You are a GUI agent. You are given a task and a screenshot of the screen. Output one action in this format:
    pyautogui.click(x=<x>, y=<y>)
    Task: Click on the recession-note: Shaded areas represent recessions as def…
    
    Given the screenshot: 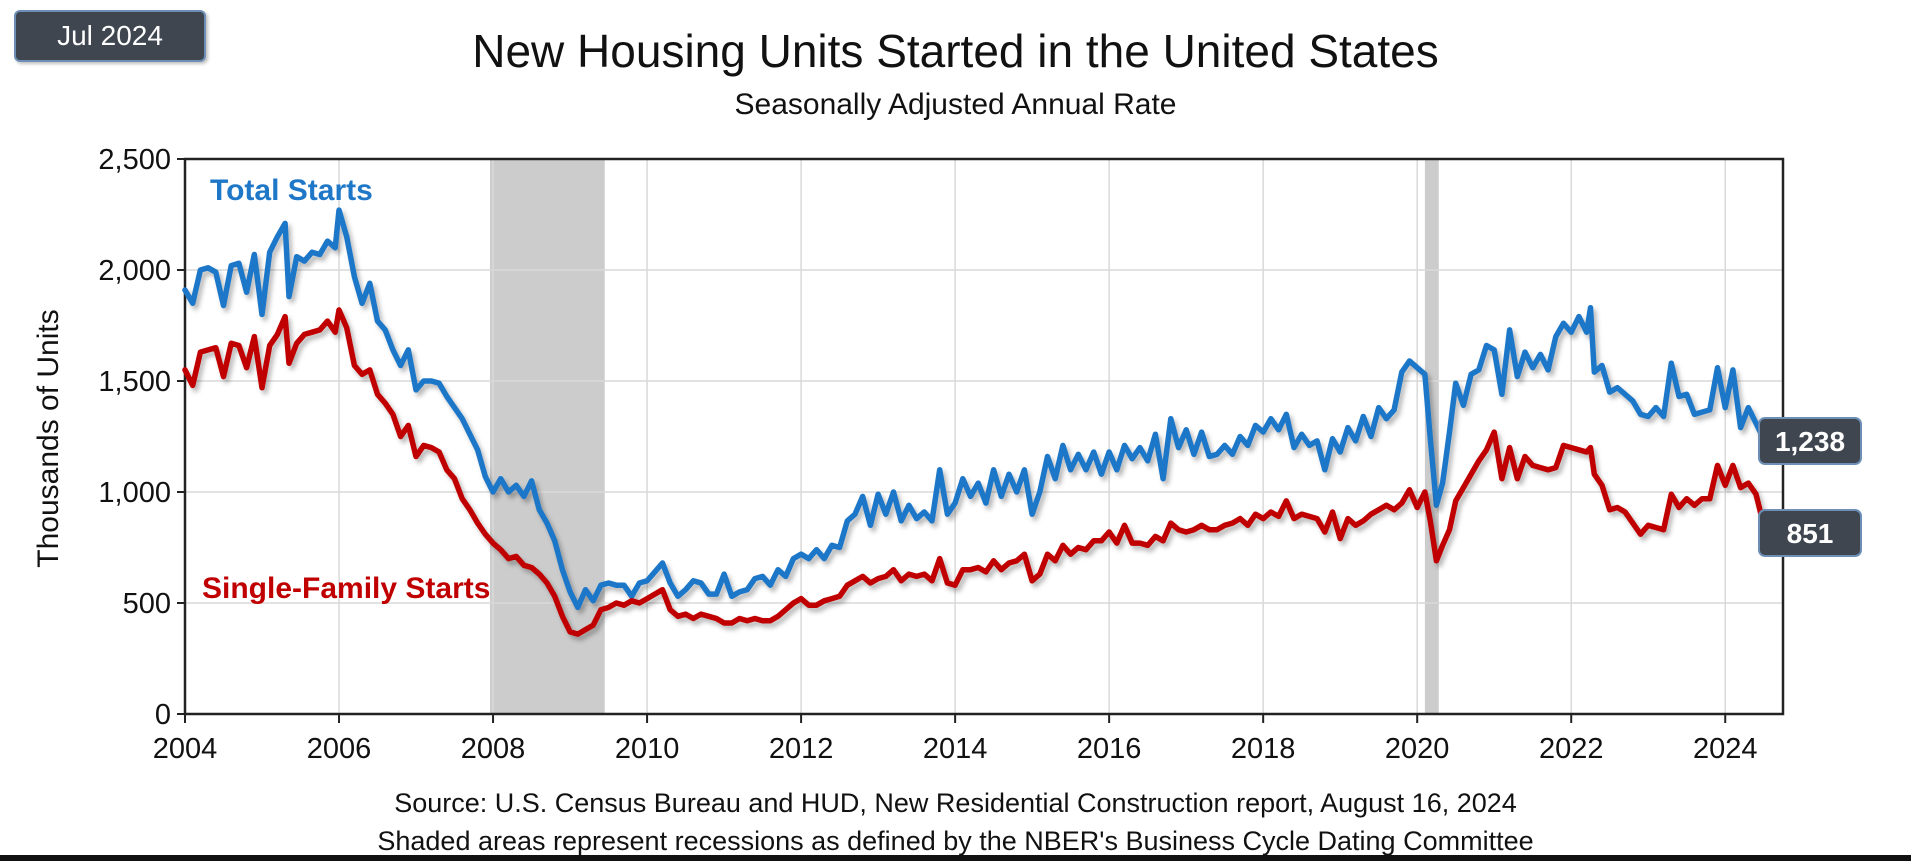 What is the action you would take?
    pyautogui.click(x=955, y=841)
    